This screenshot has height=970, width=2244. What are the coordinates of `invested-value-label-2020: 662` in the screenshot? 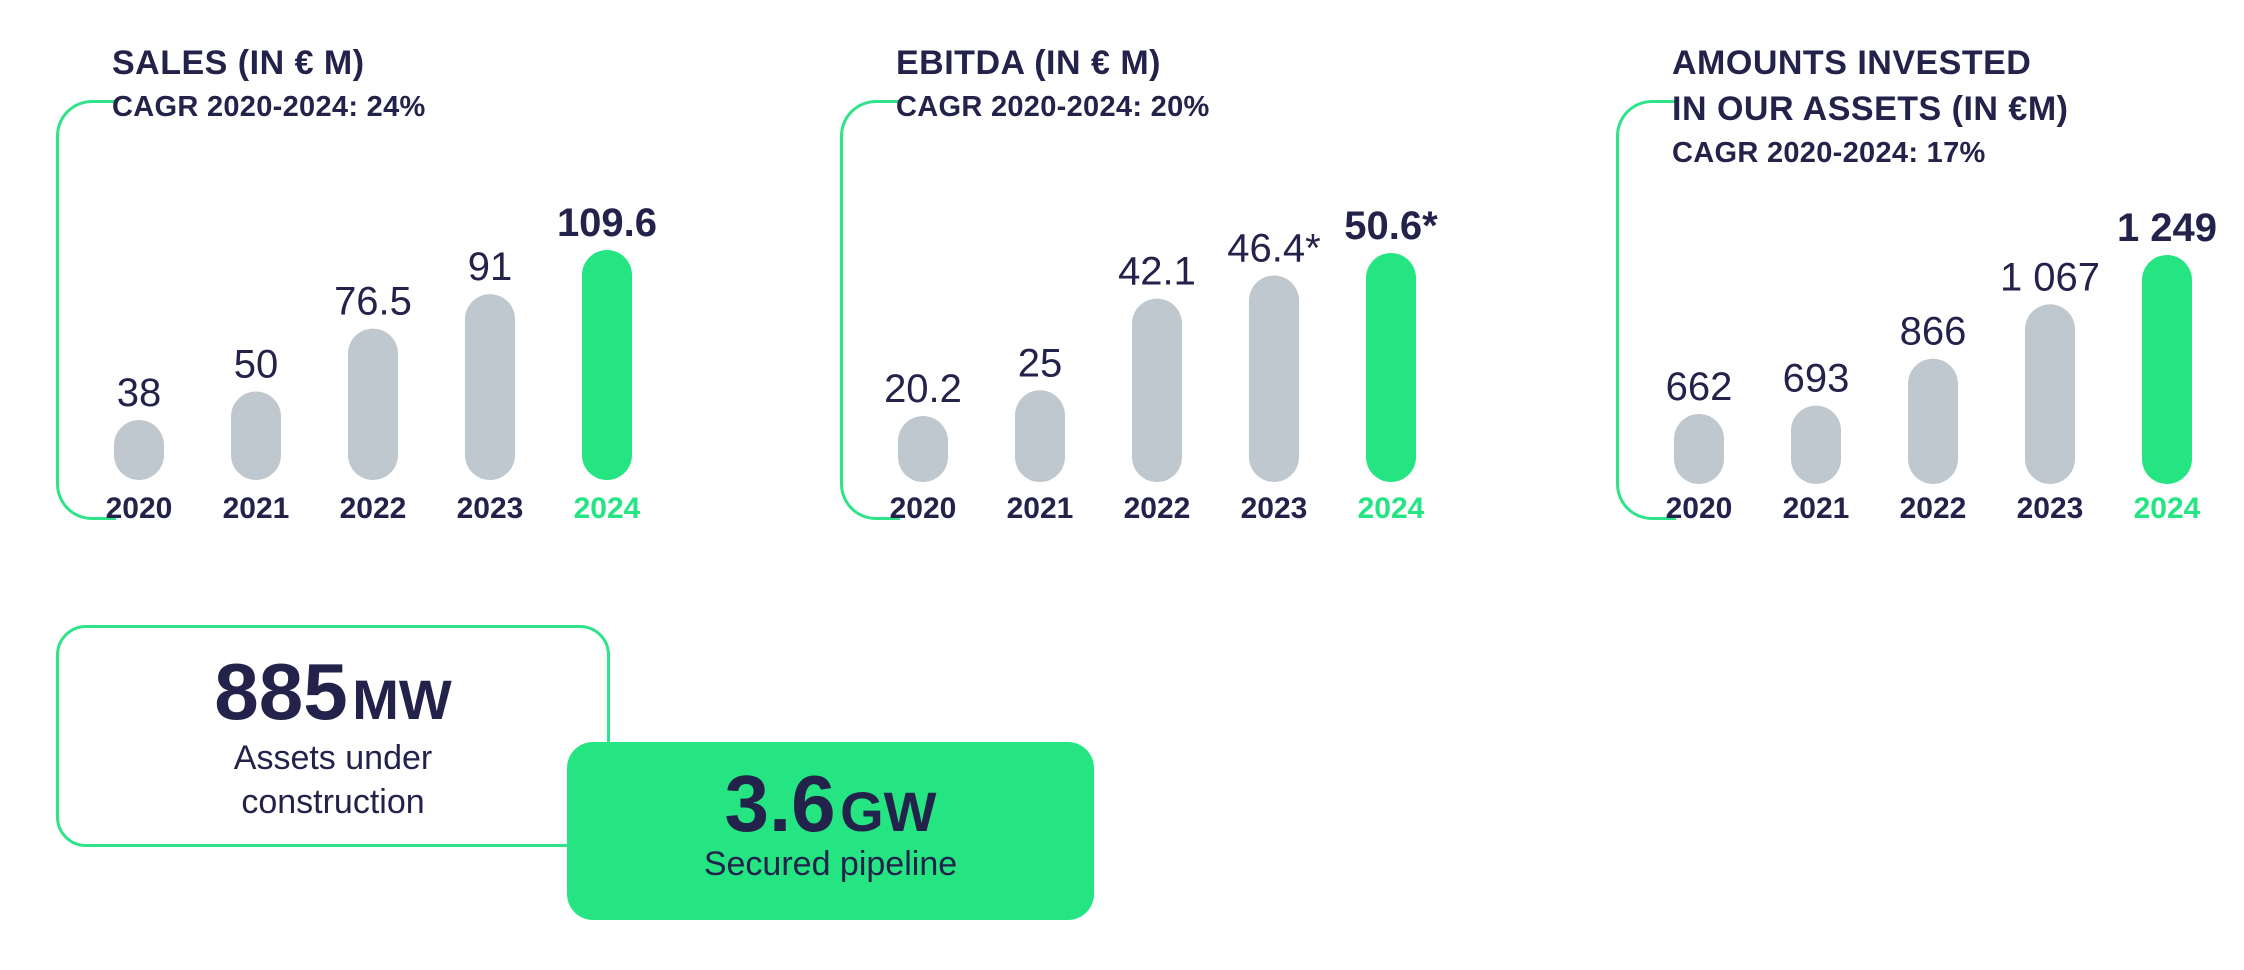 It's located at (1699, 387).